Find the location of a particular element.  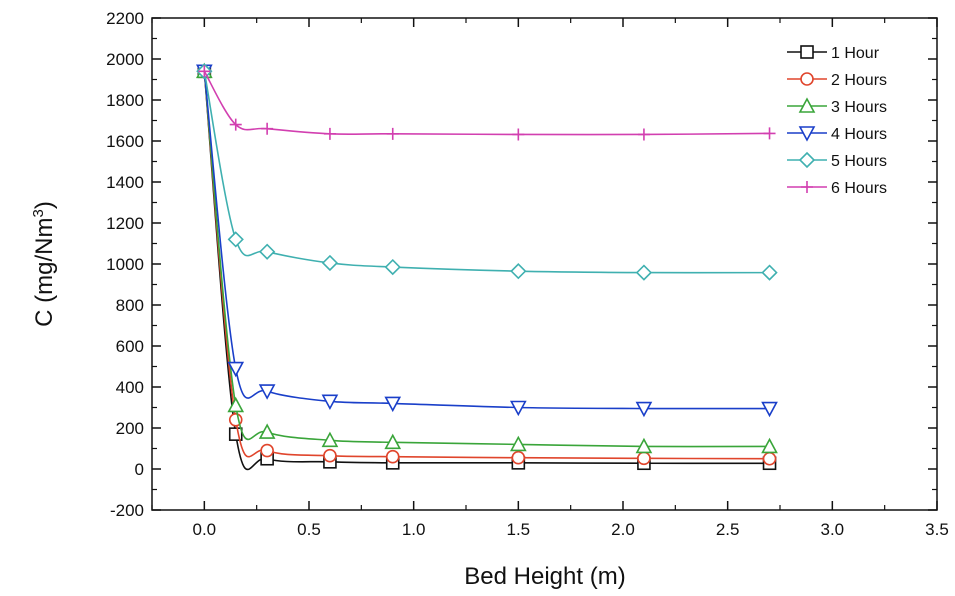

legend-item: 4 Hours is located at coordinates (837, 134).